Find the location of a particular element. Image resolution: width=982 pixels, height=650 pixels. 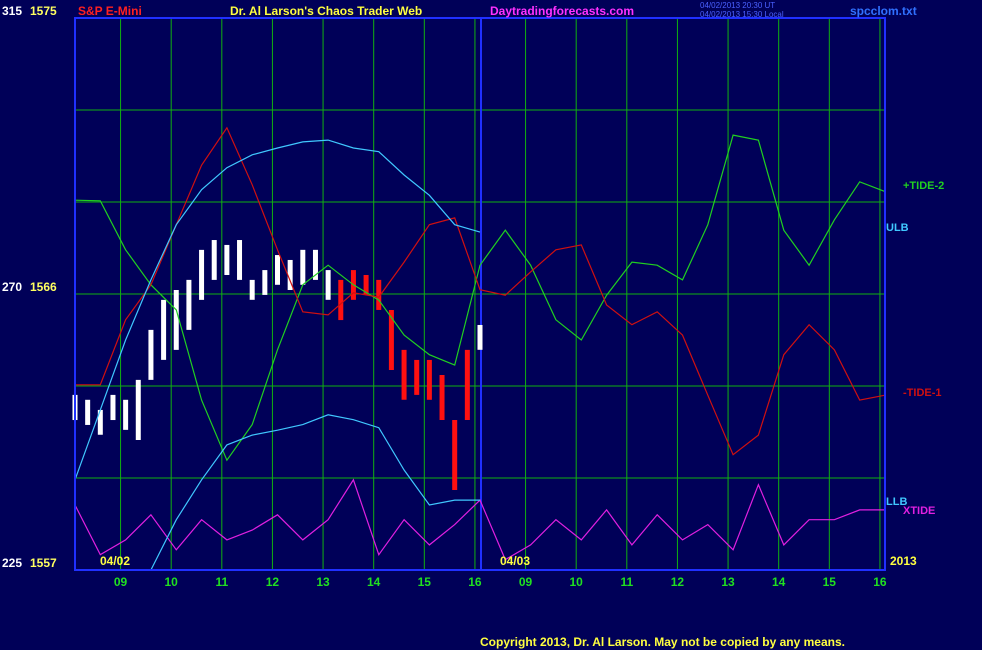

legend-label: +TIDE-2 is located at coordinates (923, 186).